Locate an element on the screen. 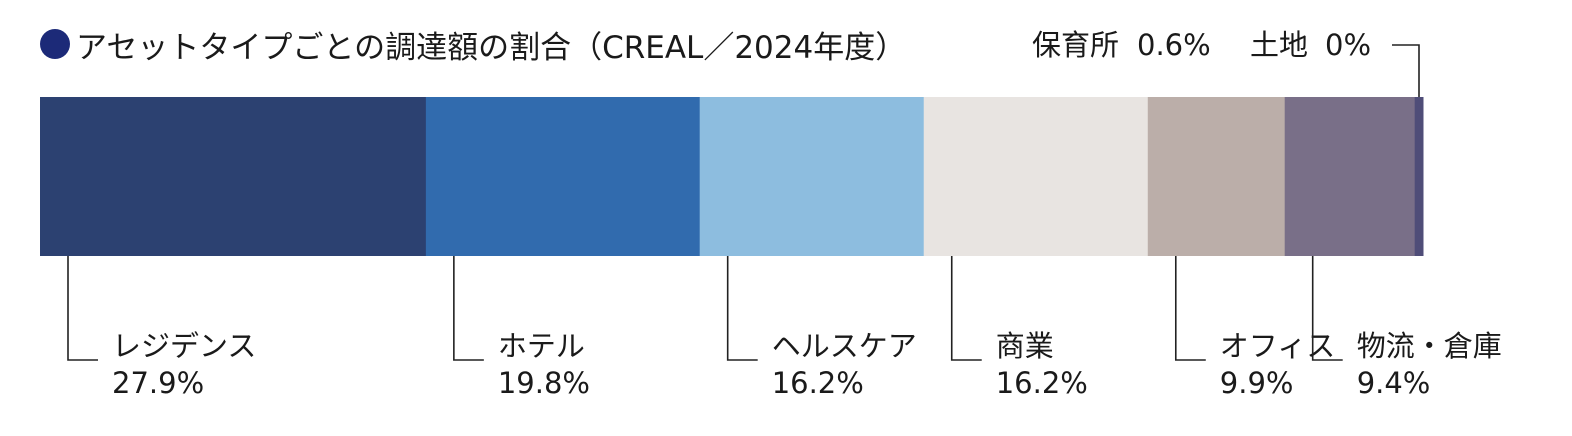 This screenshot has width=1572, height=436. bullet-dot-icon is located at coordinates (55, 44).